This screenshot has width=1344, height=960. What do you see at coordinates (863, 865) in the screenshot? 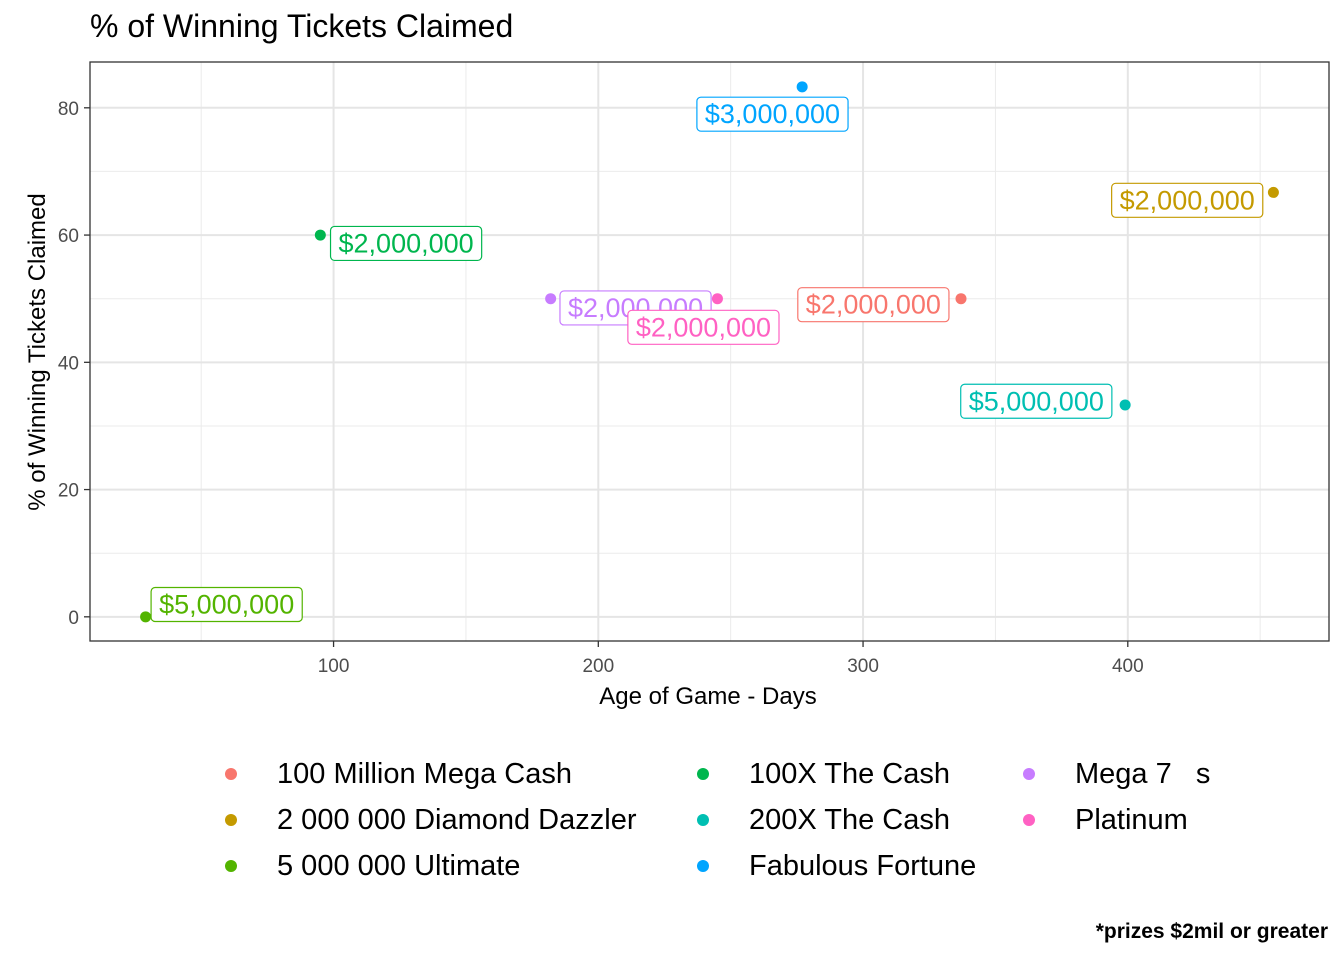
I see `legend-label: Fabulous Fortune` at bounding box center [863, 865].